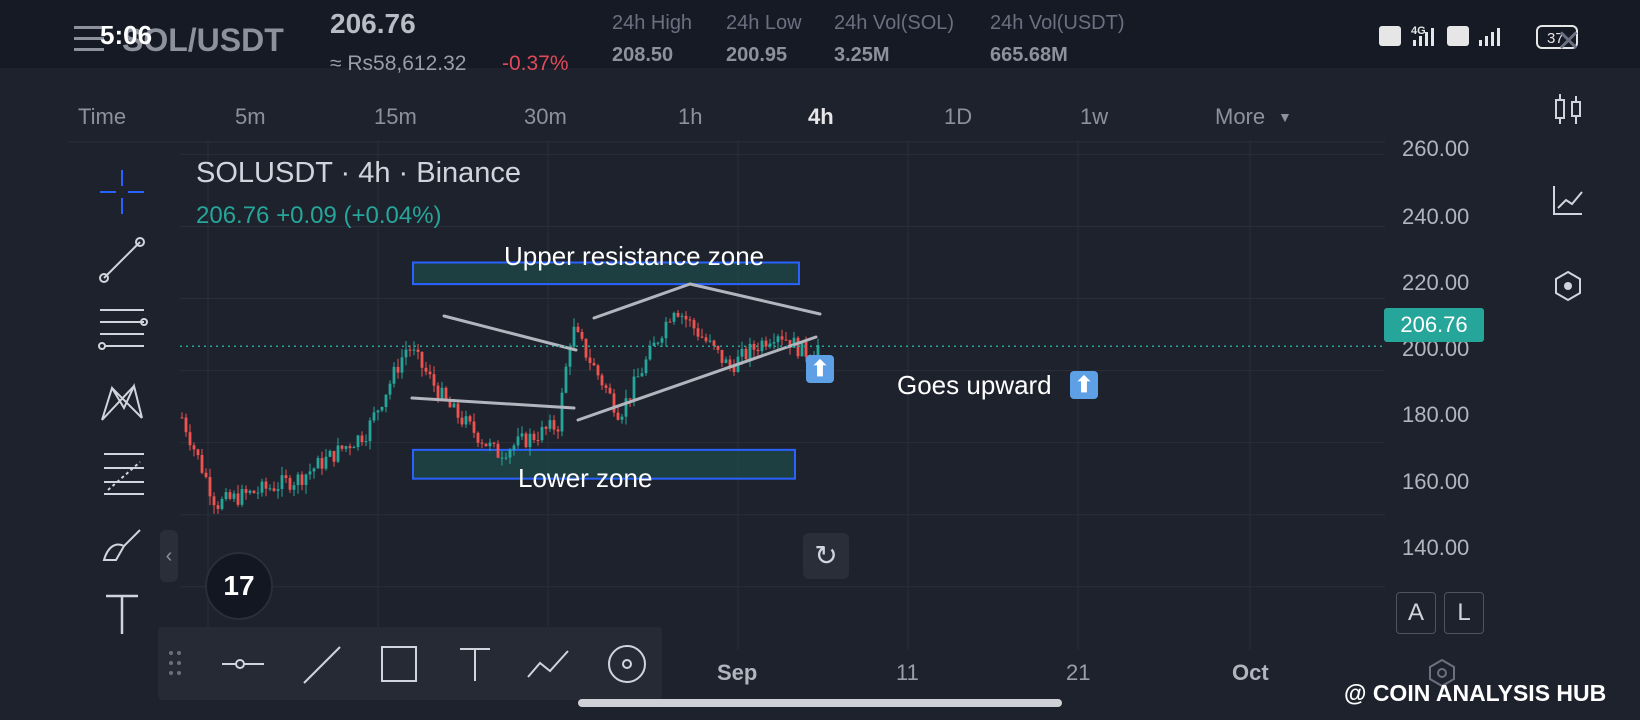 The height and width of the screenshot is (720, 1640). Describe the element at coordinates (1240, 116) in the screenshot. I see `tab-more: More` at that location.